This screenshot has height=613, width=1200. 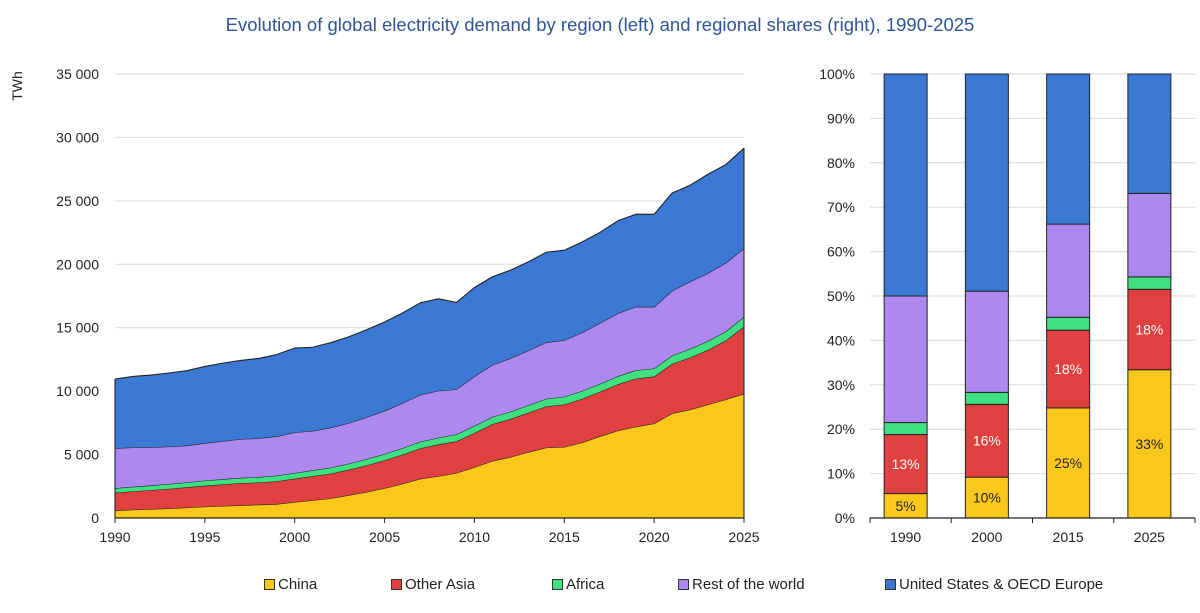 I want to click on right-y-tick-label: 40%, so click(x=841, y=340).